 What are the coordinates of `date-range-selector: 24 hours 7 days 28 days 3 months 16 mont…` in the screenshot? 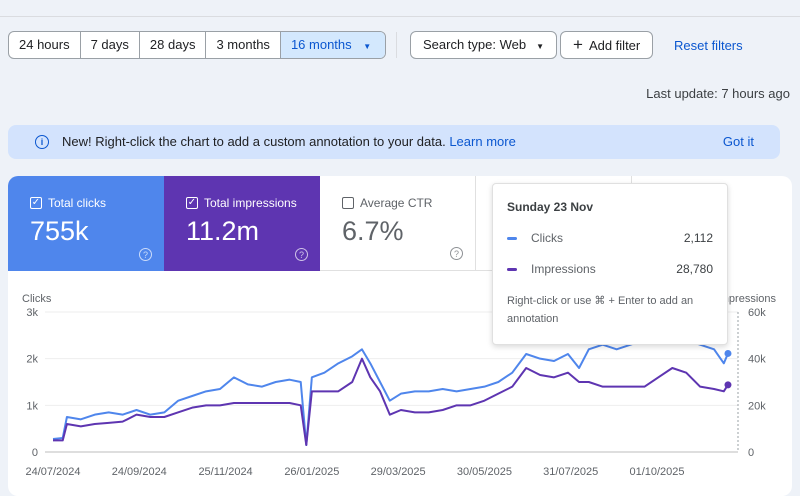 It's located at (197, 45).